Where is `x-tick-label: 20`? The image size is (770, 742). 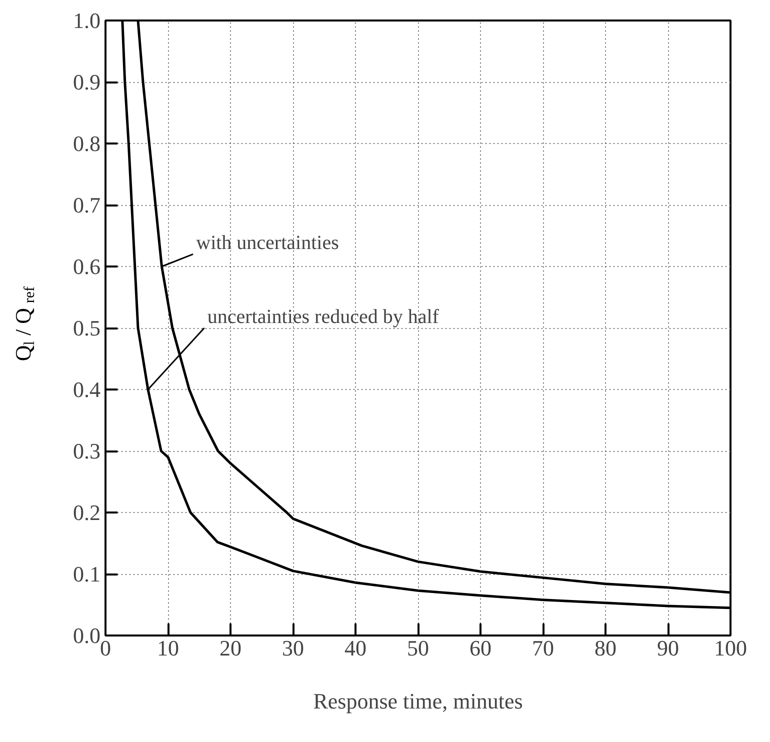
x-tick-label: 20 is located at coordinates (231, 648).